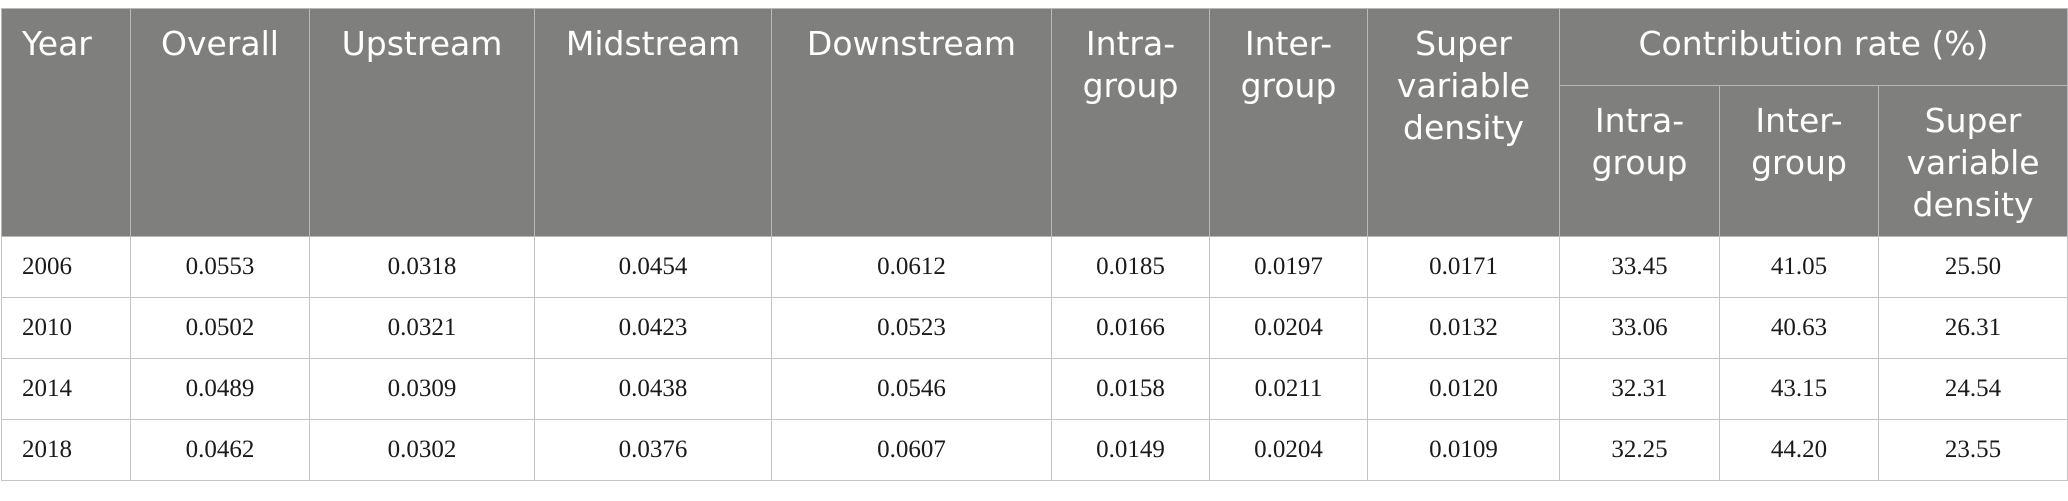 Image resolution: width=2068 pixels, height=501 pixels. What do you see at coordinates (1799, 328) in the screenshot?
I see `cell-contribution-inter-group: 40.63` at bounding box center [1799, 328].